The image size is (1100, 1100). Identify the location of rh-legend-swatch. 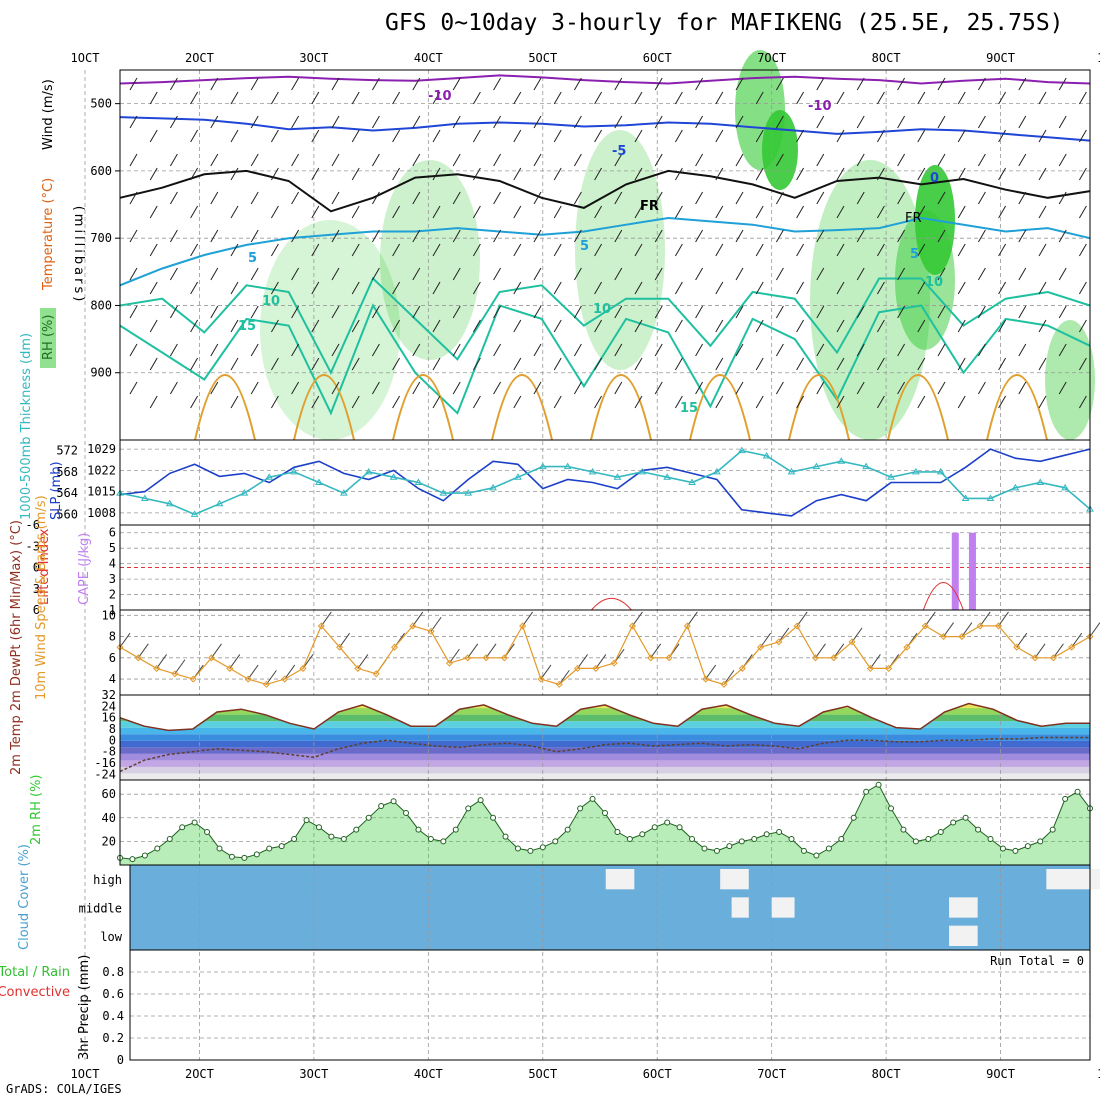
(48, 338).